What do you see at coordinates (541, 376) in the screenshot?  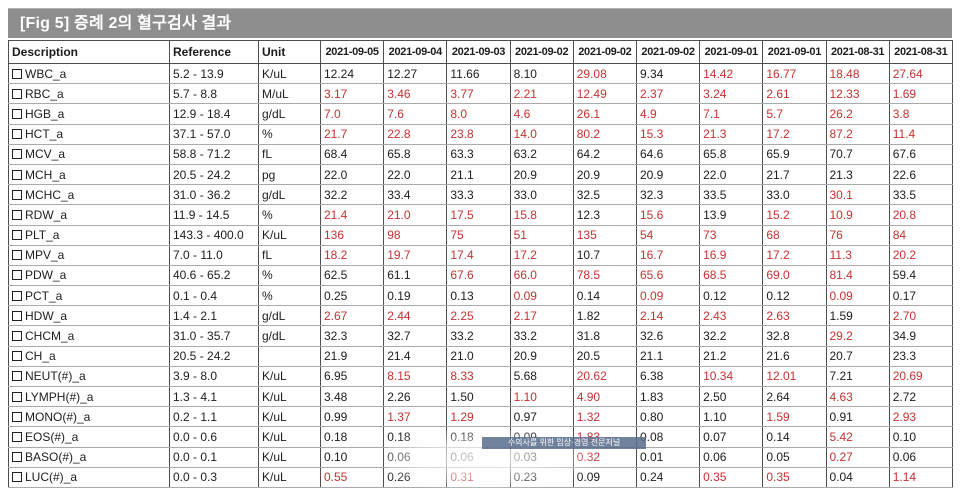 I see `cell-value: 5.68` at bounding box center [541, 376].